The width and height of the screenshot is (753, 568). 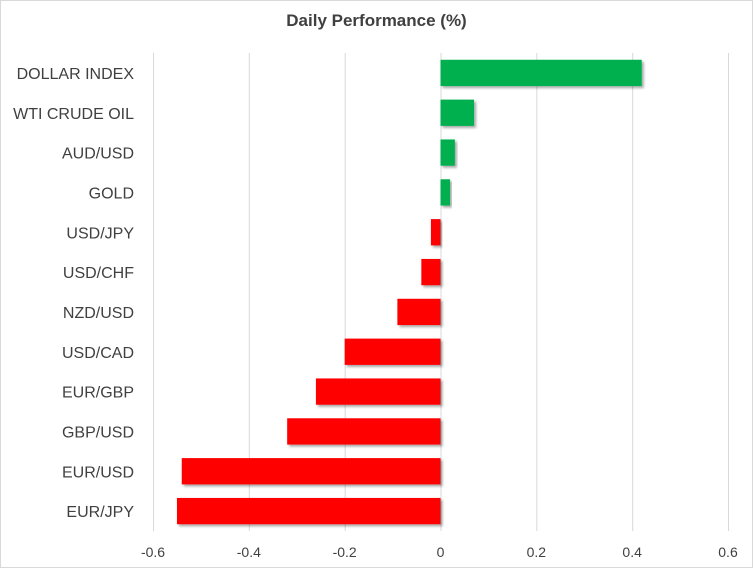 I want to click on x-tick-label: -0.4, so click(x=249, y=552).